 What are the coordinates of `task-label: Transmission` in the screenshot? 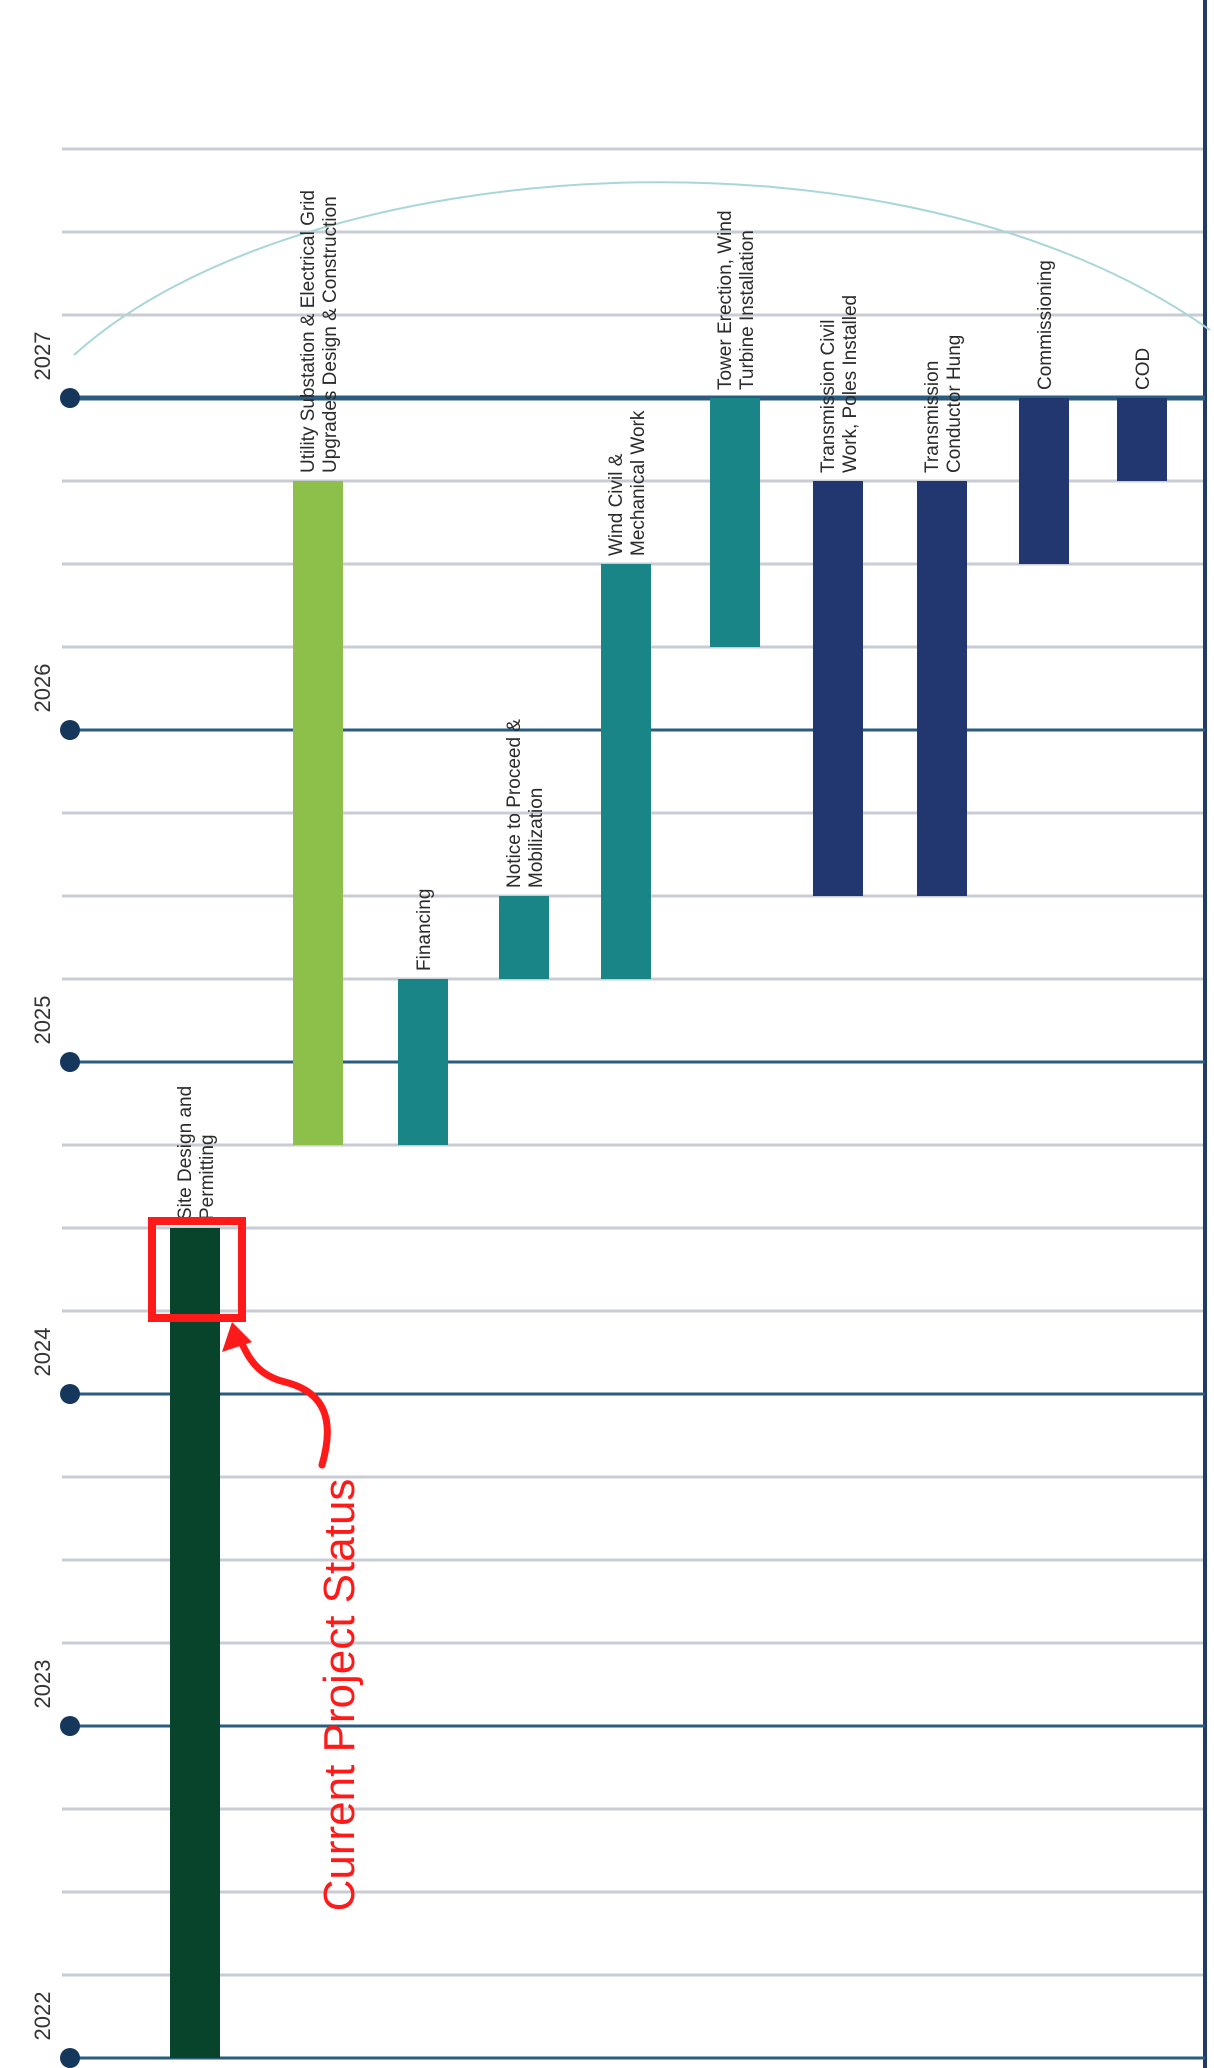 It's located at (932, 417).